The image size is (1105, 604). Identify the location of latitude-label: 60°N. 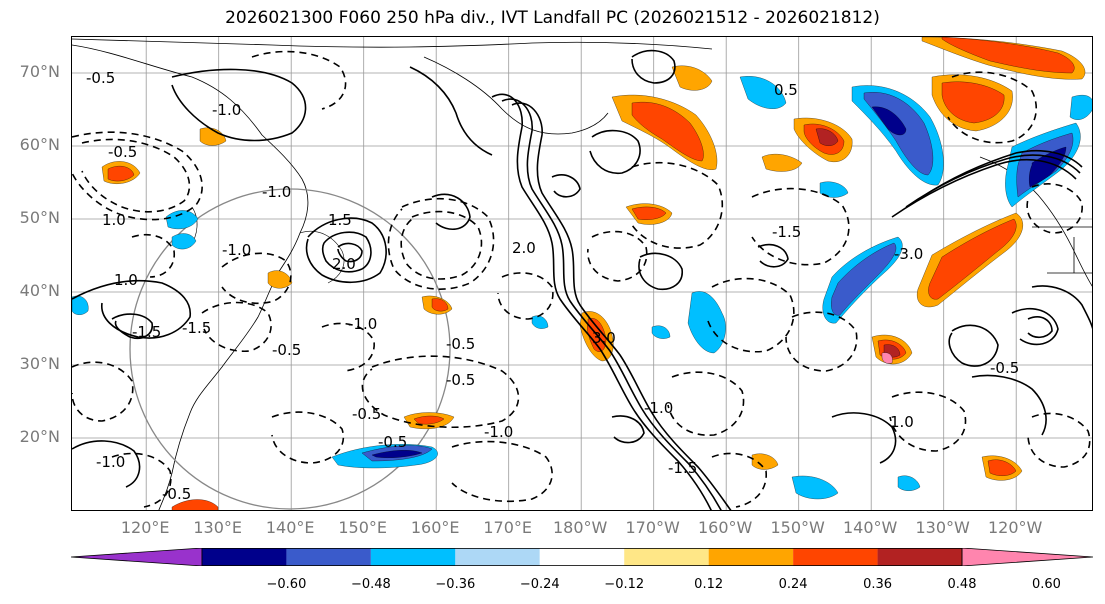
(39, 144).